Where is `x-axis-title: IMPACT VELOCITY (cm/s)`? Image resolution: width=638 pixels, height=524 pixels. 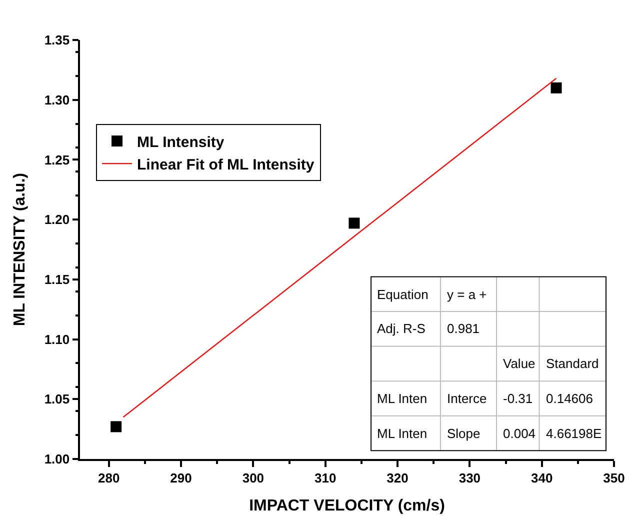 x-axis-title: IMPACT VELOCITY (cm/s) is located at coordinates (347, 506).